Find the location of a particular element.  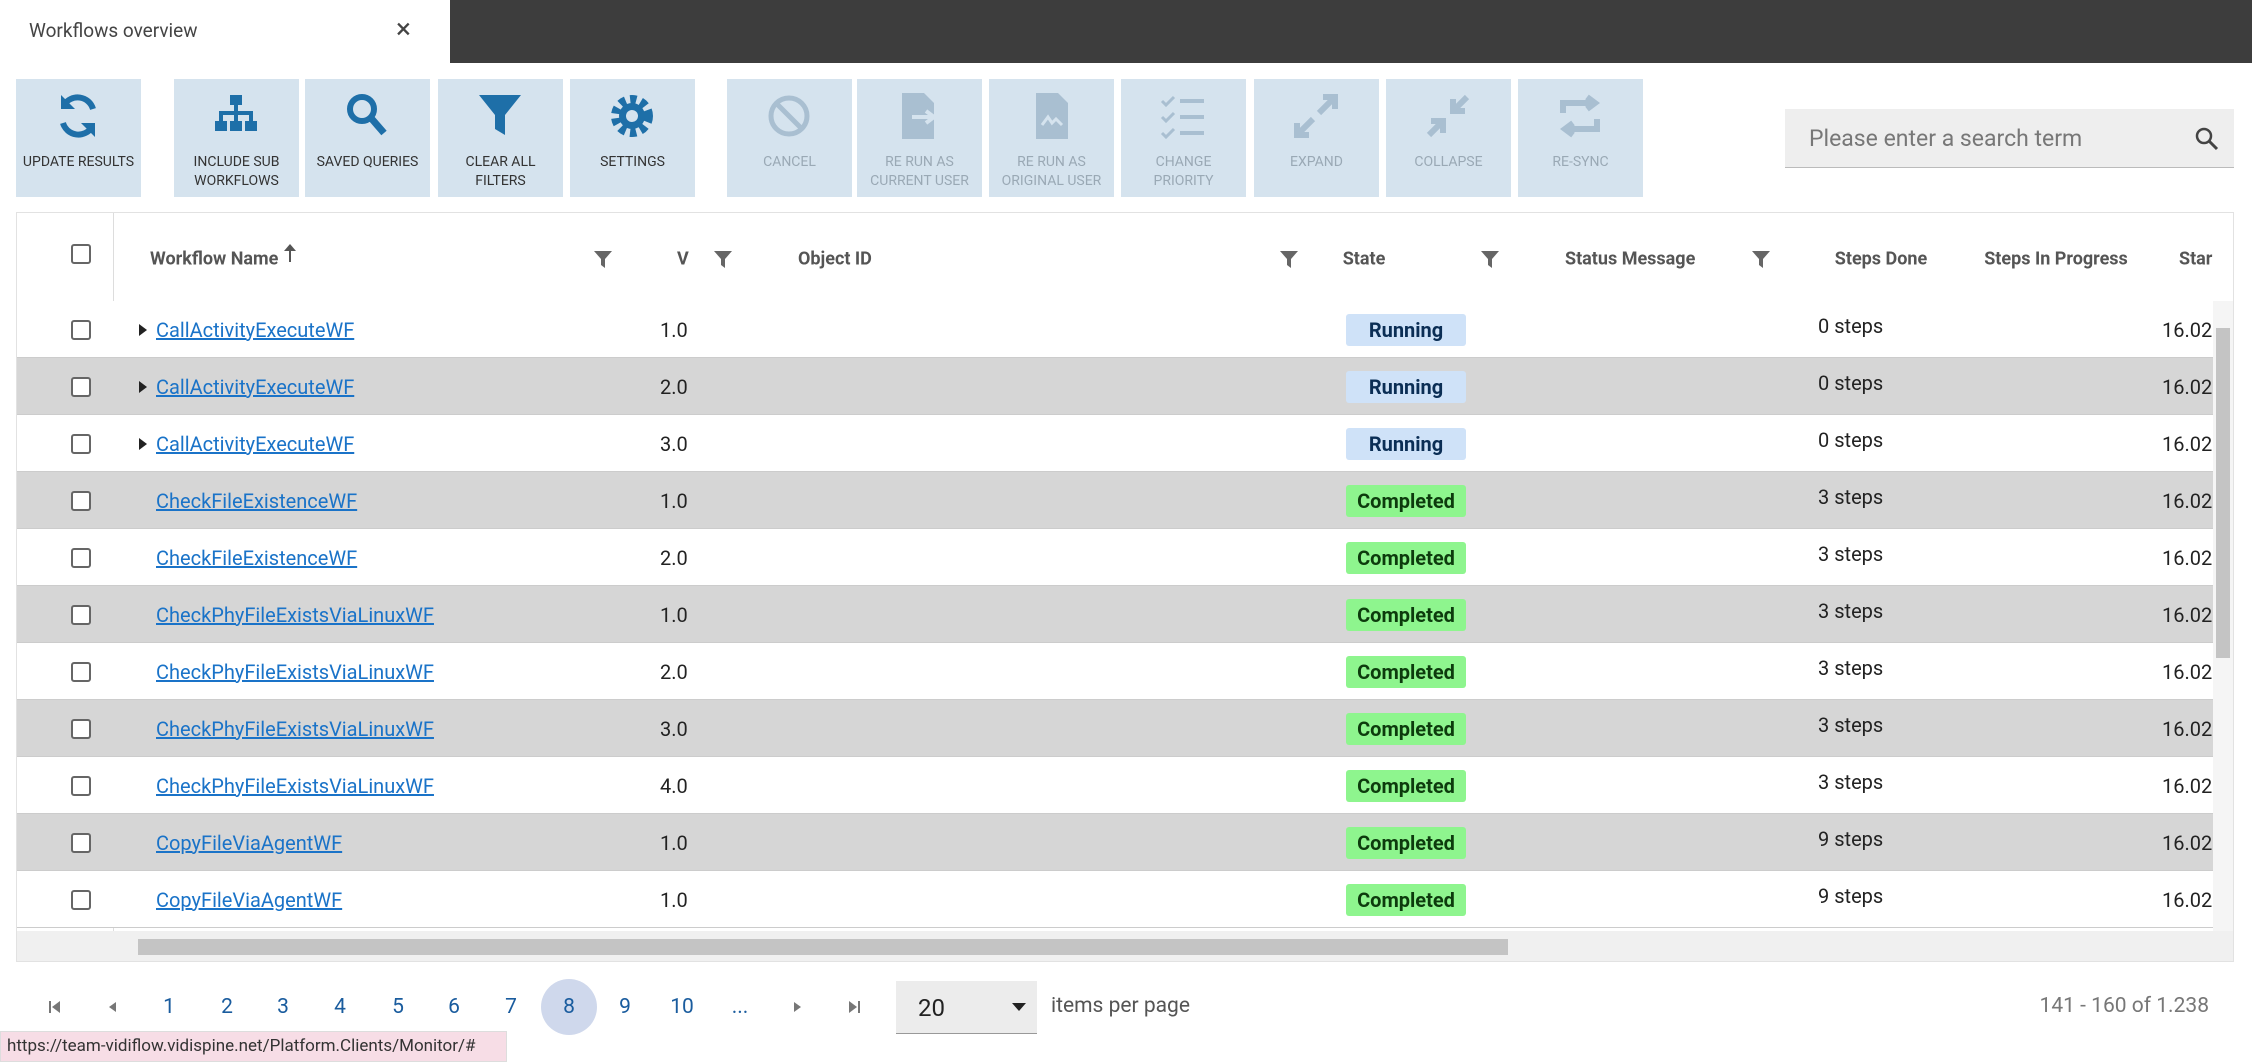

last-page is located at coordinates (853, 1009).